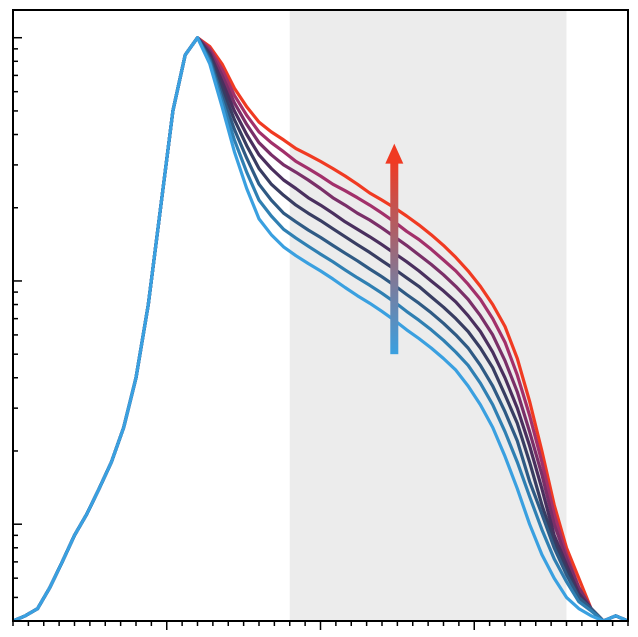 Image resolution: width=638 pixels, height=637 pixels. I want to click on trend-arrow, so click(394, 249).